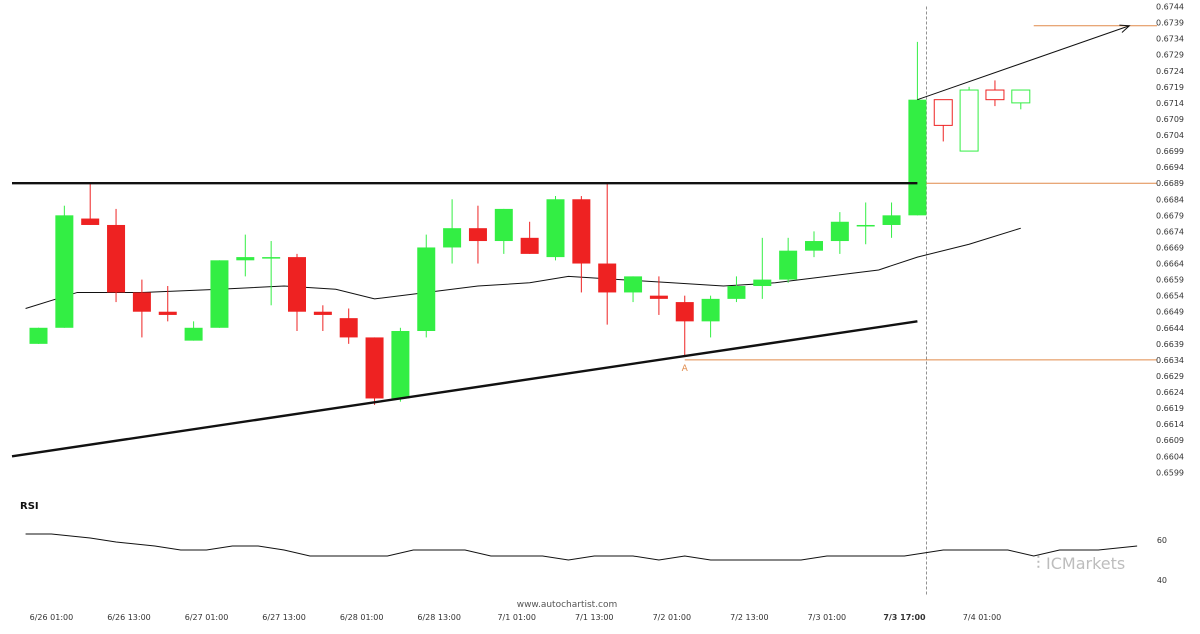  What do you see at coordinates (1170, 280) in the screenshot?
I see `y-tick-label: 0.6659` at bounding box center [1170, 280].